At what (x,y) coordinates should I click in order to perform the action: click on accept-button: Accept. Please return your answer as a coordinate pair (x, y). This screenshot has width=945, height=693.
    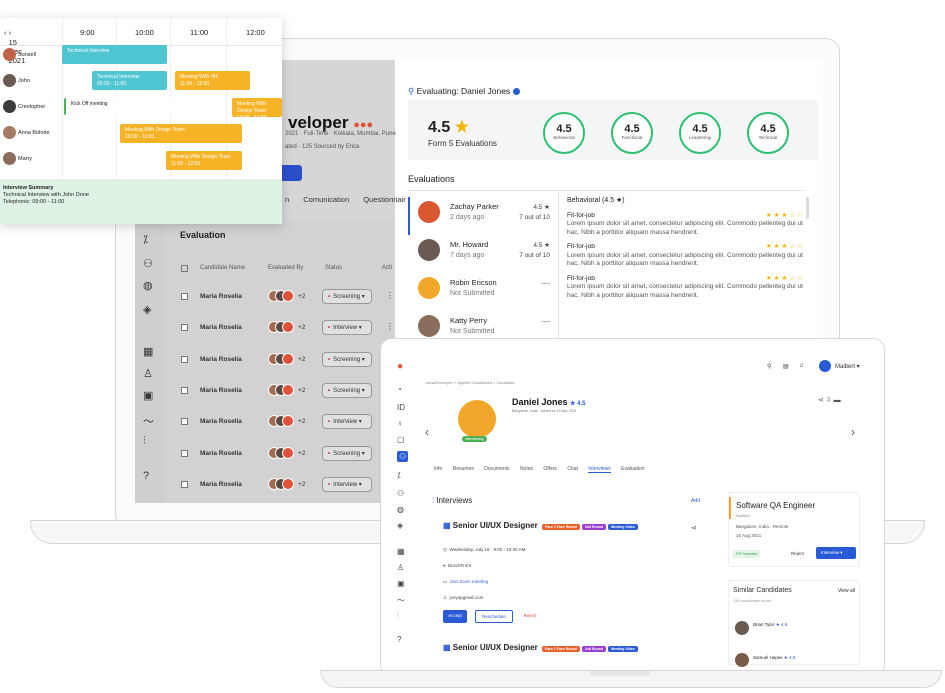
    Looking at the image, I should click on (455, 616).